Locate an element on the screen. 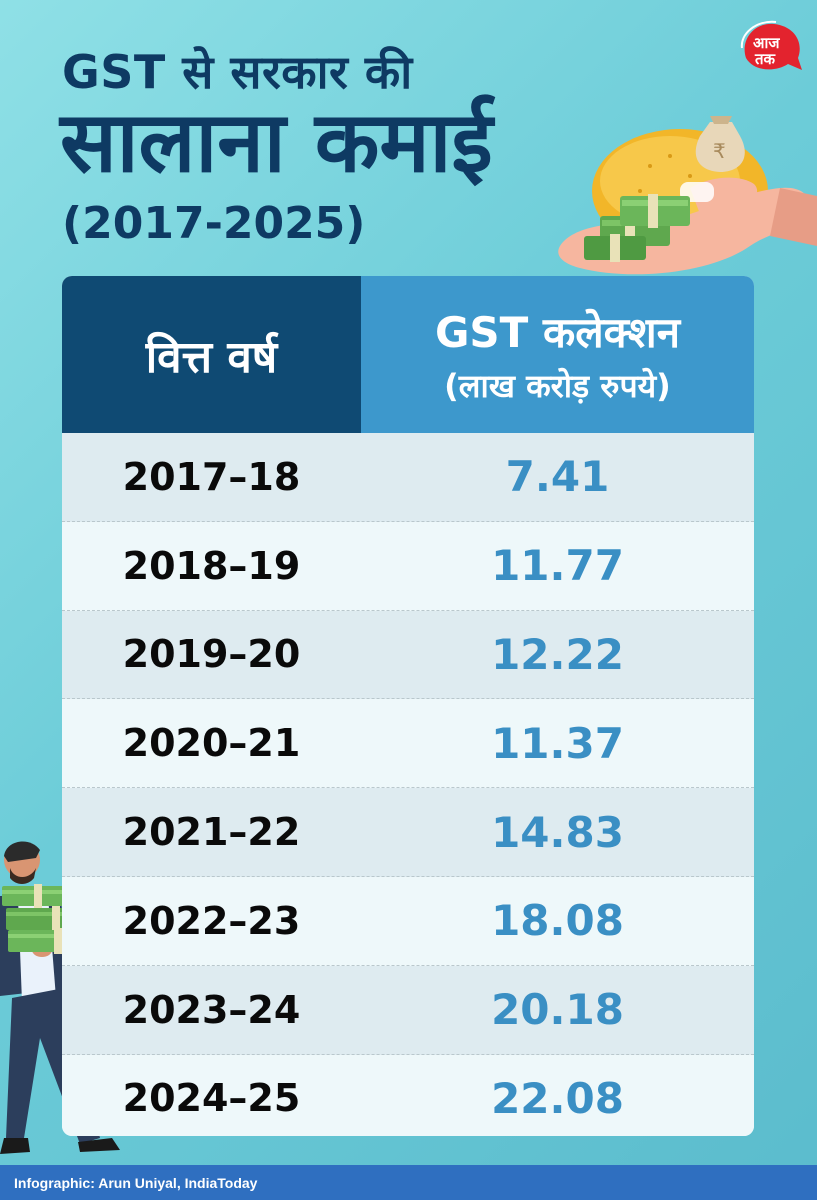 The height and width of the screenshot is (1200, 817). fiscal-year-cell: 2024–25 is located at coordinates (211, 1098).